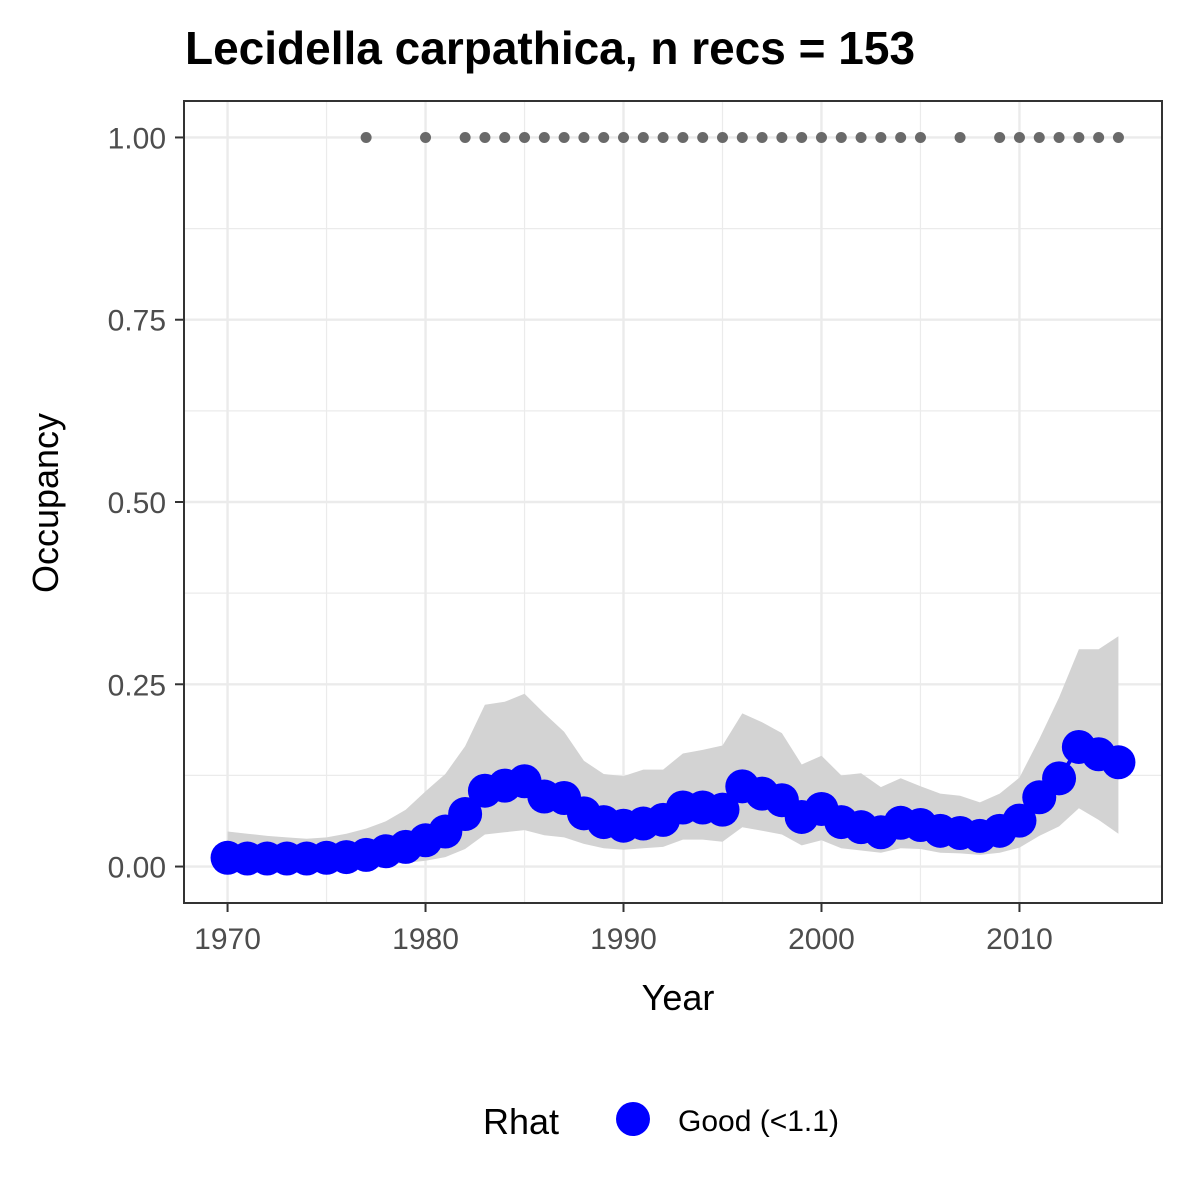  What do you see at coordinates (137, 138) in the screenshot?
I see `y-tick-label: 1.00` at bounding box center [137, 138].